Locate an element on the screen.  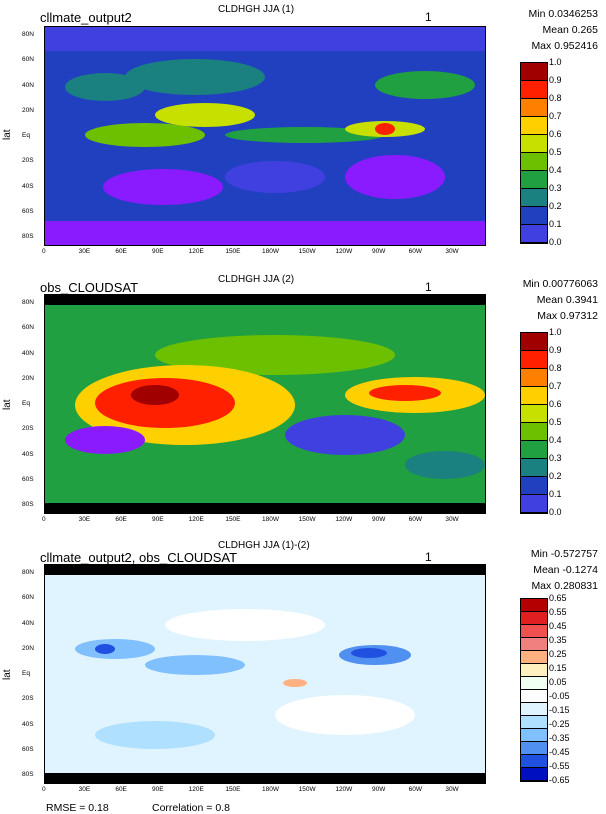
stat-mean: Mean 0.3941 is located at coordinates (567, 300).